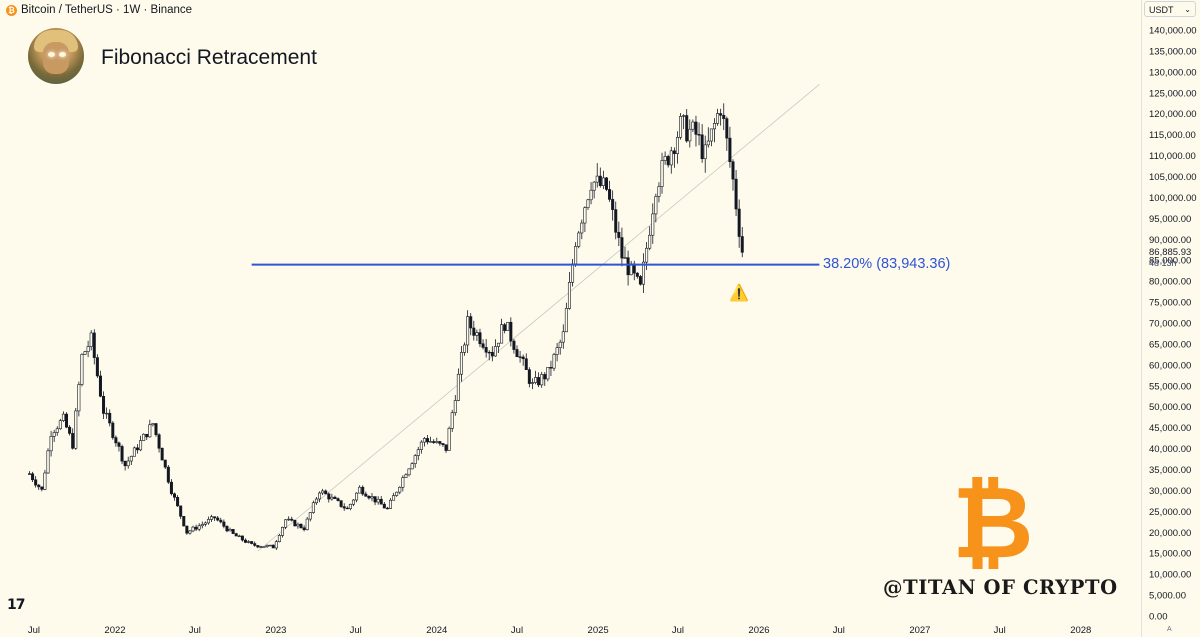 The height and width of the screenshot is (637, 1200). Describe the element at coordinates (1080, 630) in the screenshot. I see `x-tick-label: 2028` at that location.